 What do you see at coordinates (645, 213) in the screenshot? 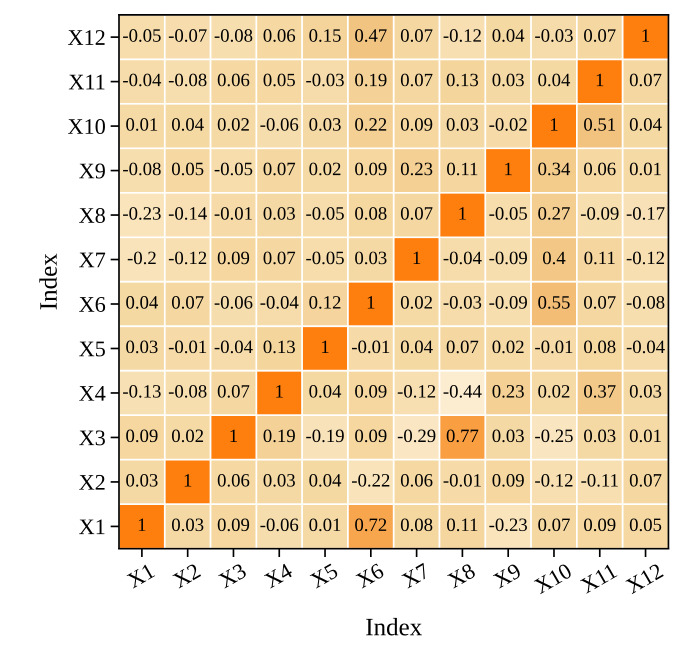
I see `data-label: -0.17` at bounding box center [645, 213].